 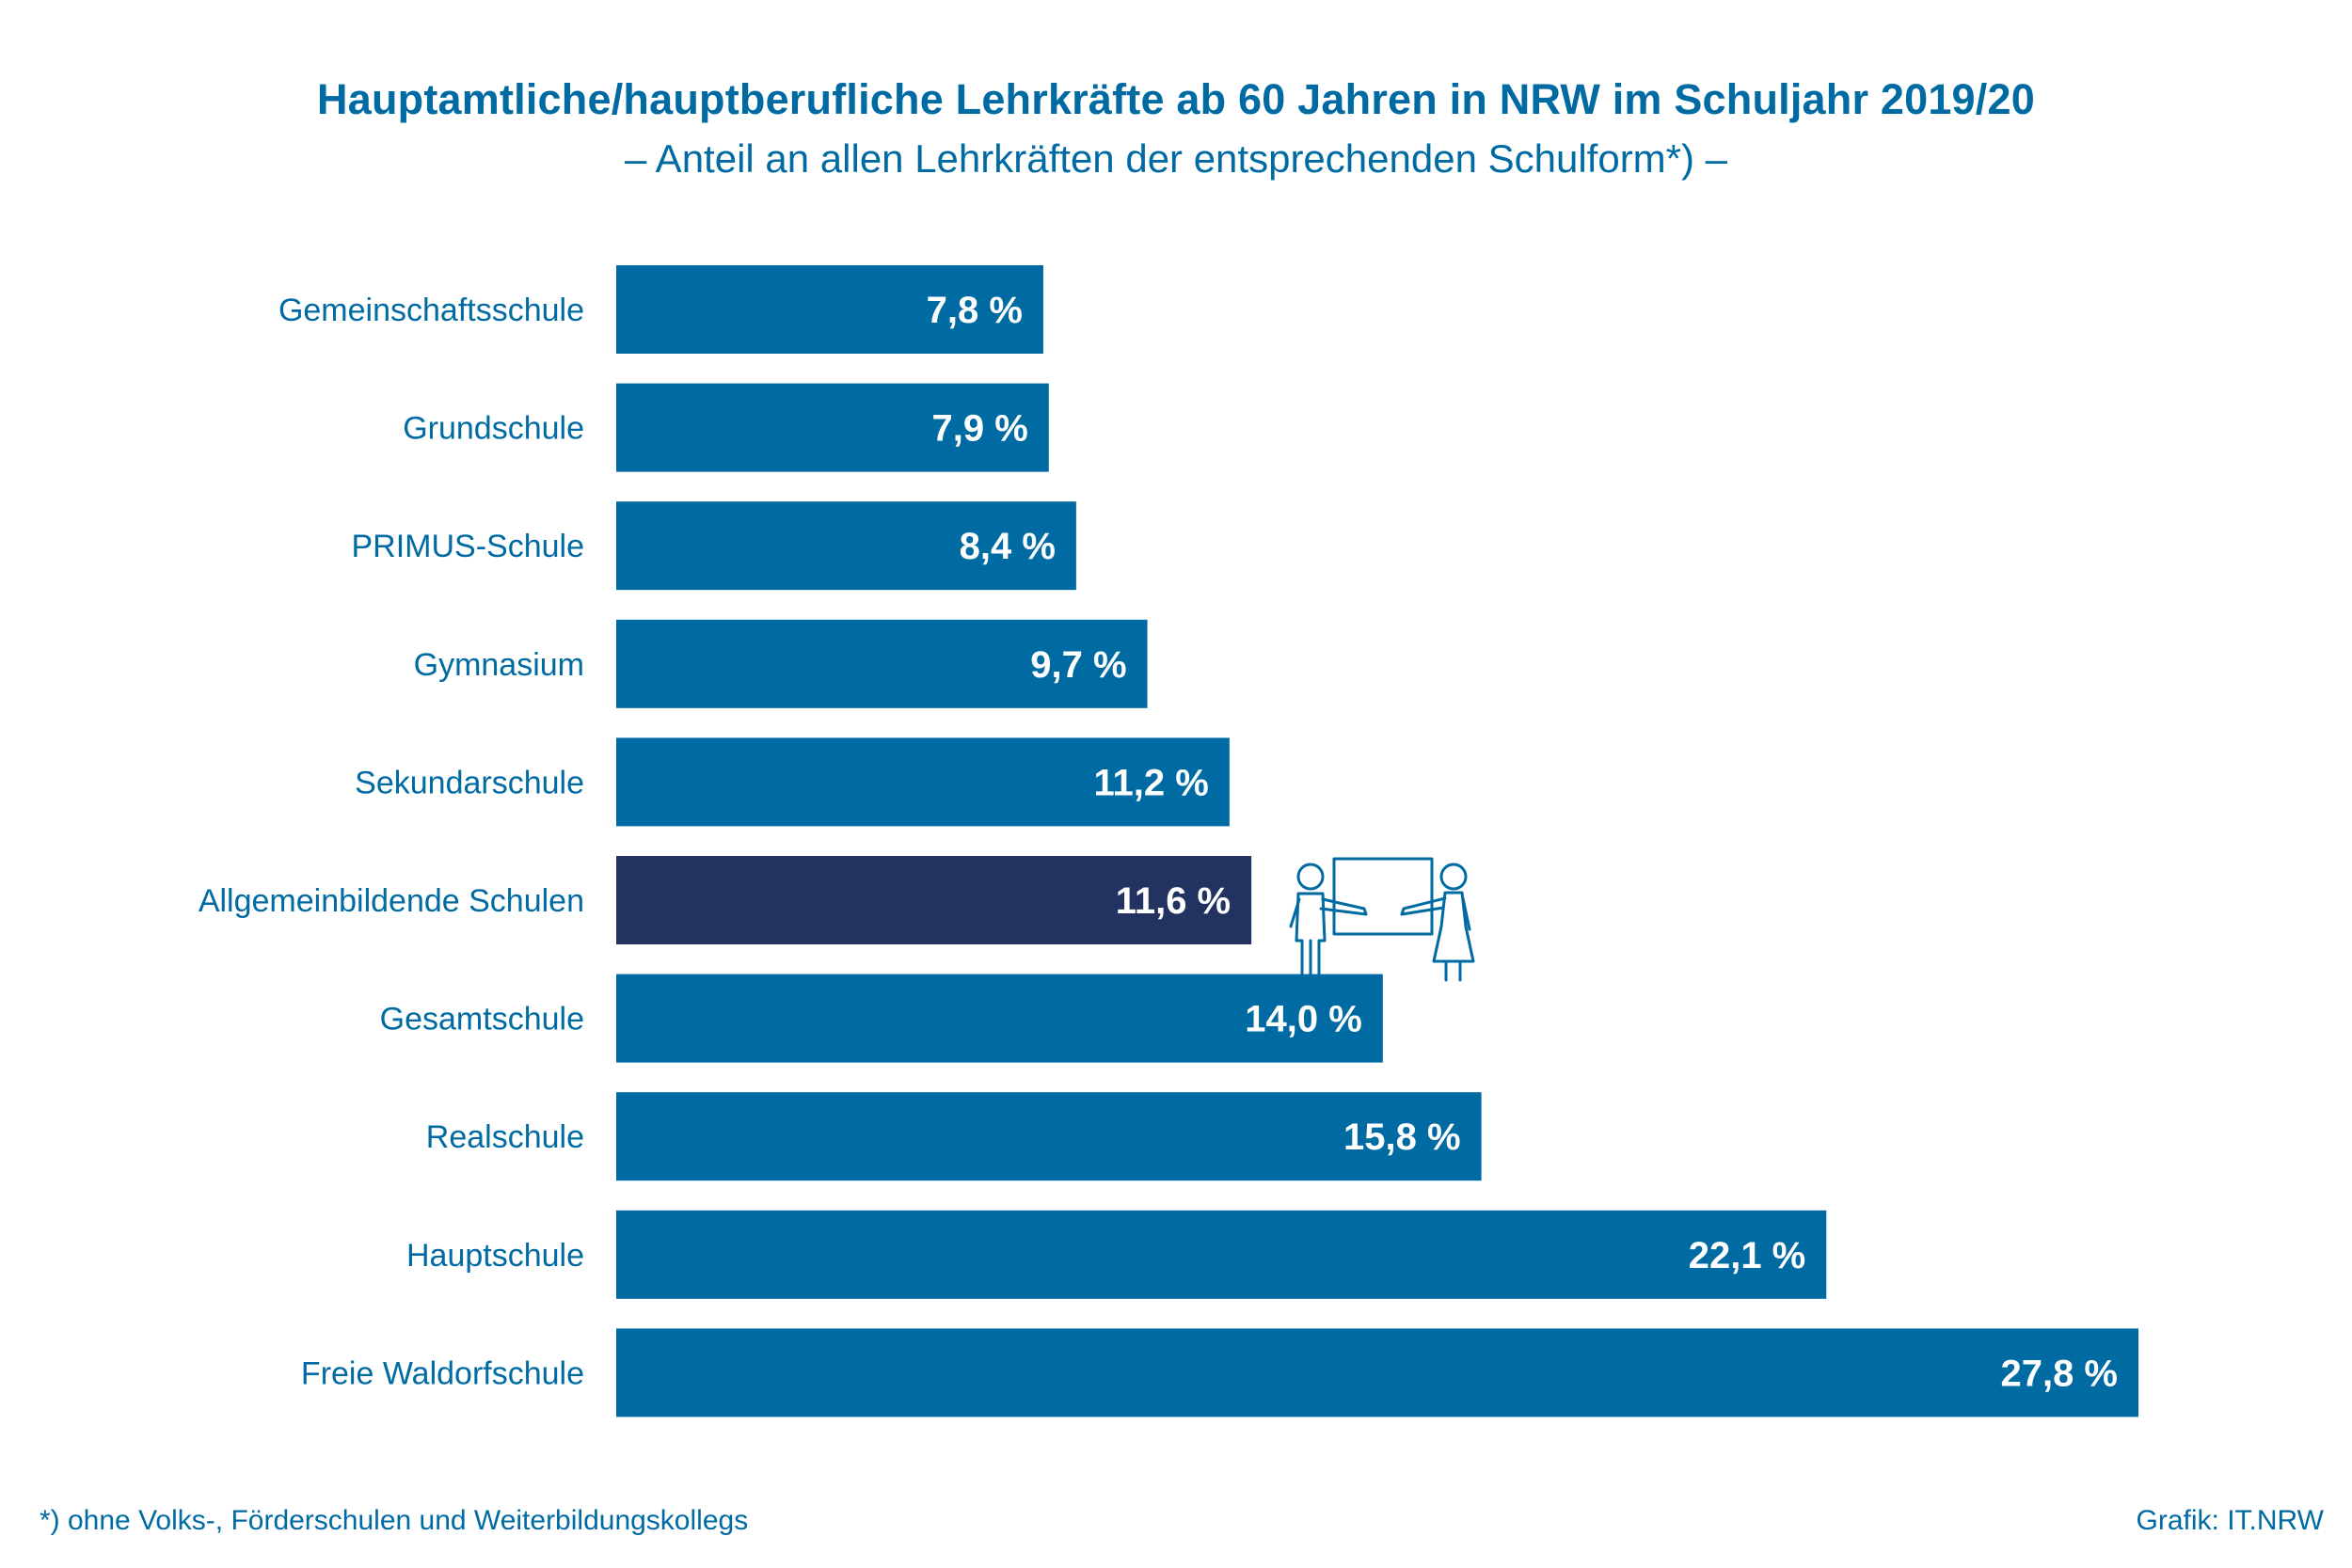 What do you see at coordinates (923, 782) in the screenshot?
I see `bar-sekundarschule` at bounding box center [923, 782].